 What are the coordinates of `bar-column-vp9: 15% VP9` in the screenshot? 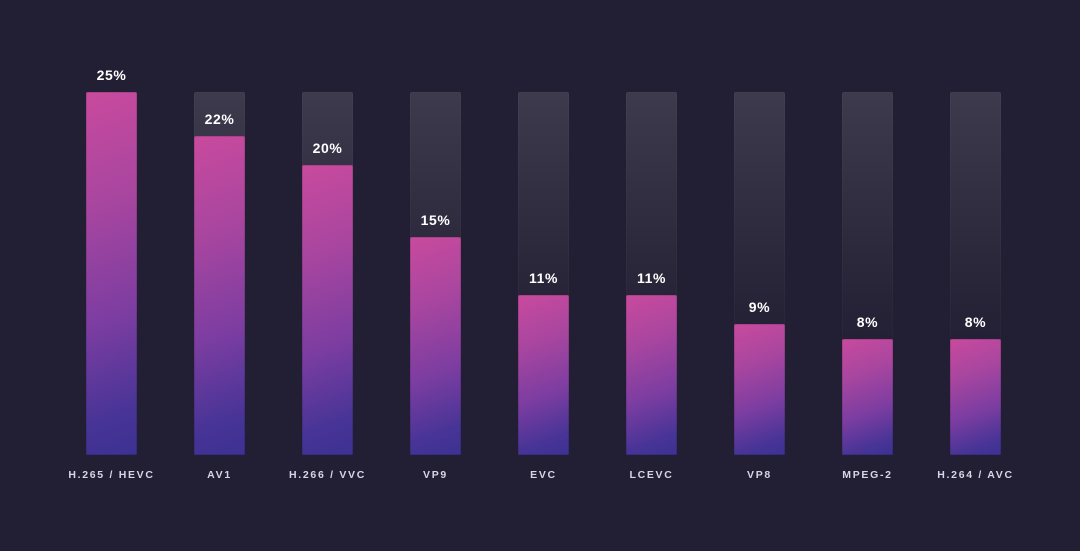 It's located at (435, 286).